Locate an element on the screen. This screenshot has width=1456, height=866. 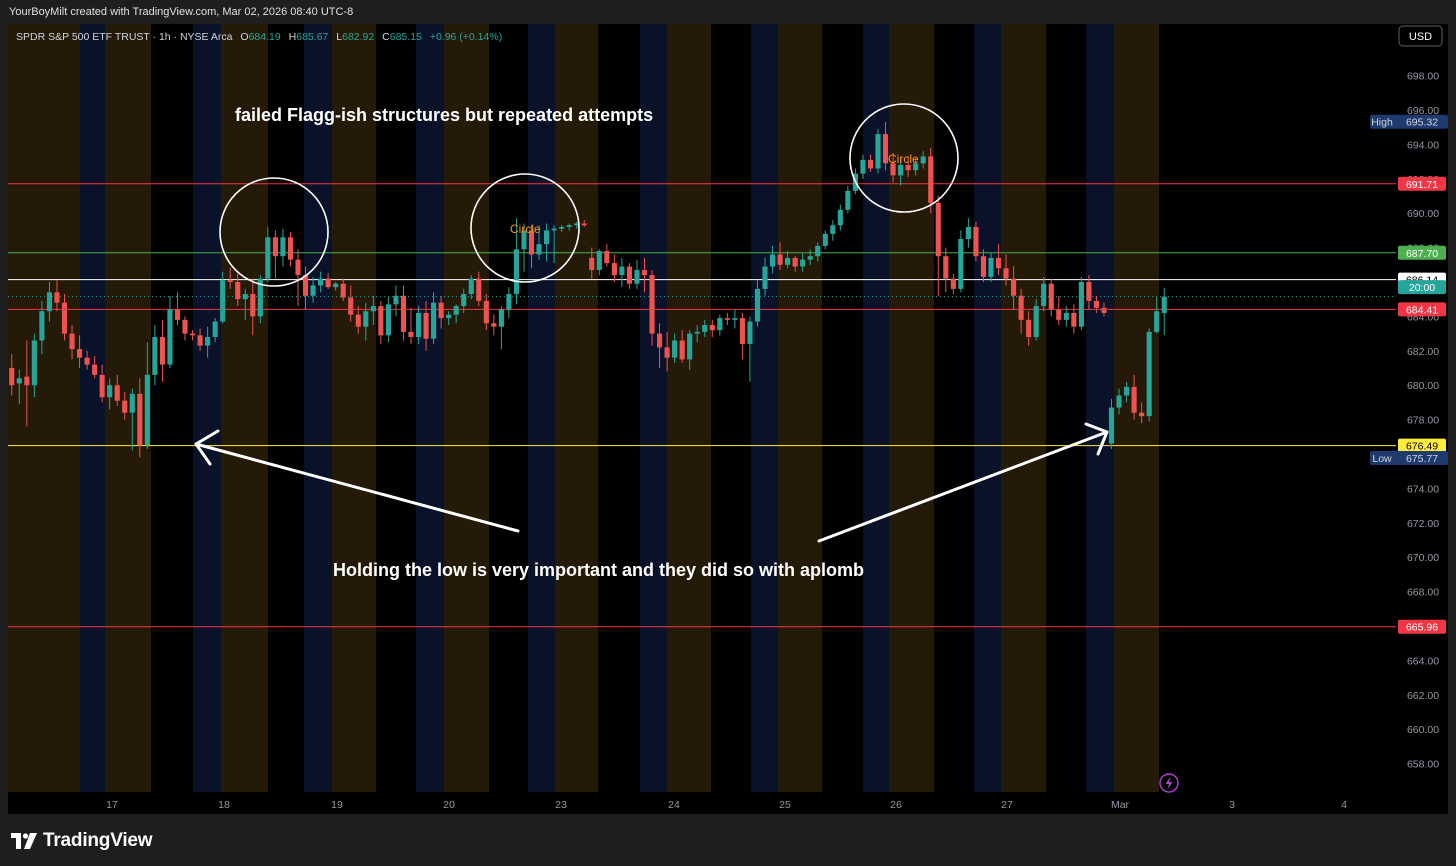
price-tick-label: 668.00 is located at coordinates (1423, 593).